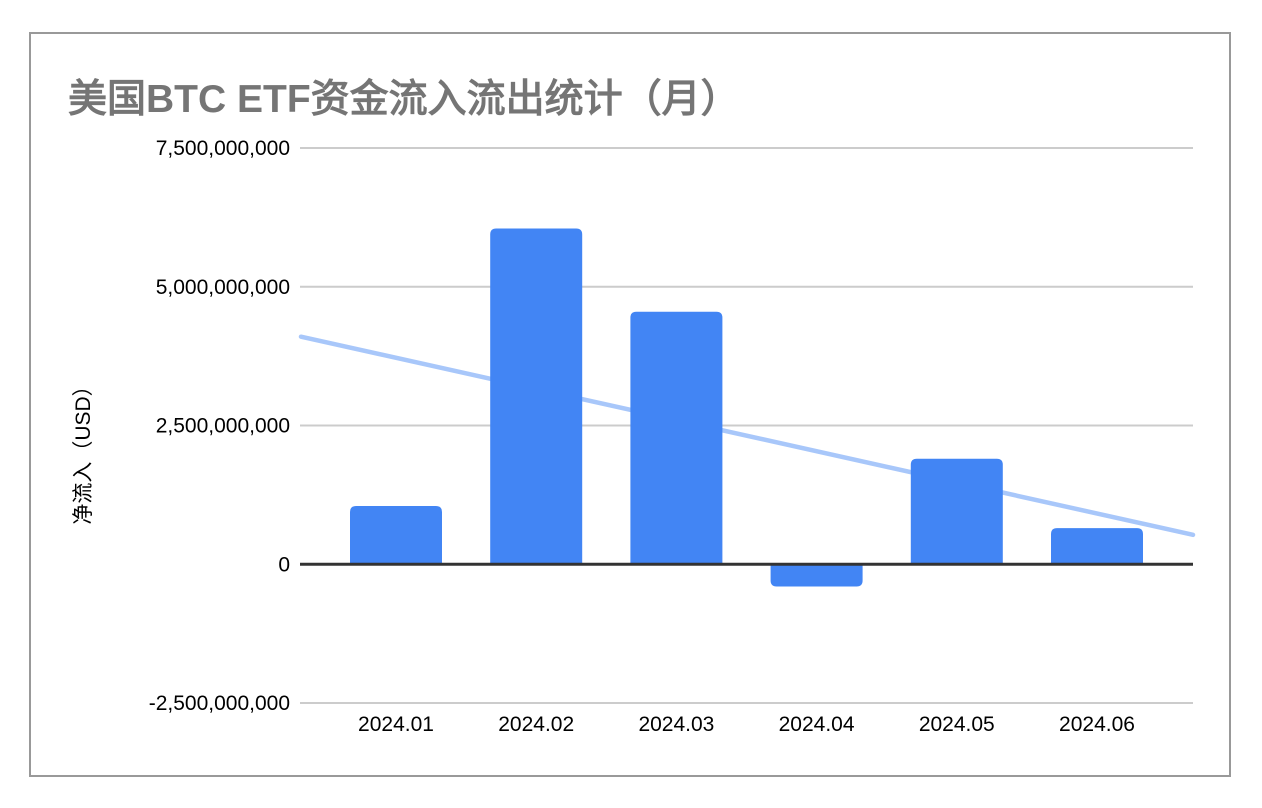 This screenshot has height=808, width=1262. Describe the element at coordinates (1097, 546) in the screenshot. I see `bar-2024.06` at that location.